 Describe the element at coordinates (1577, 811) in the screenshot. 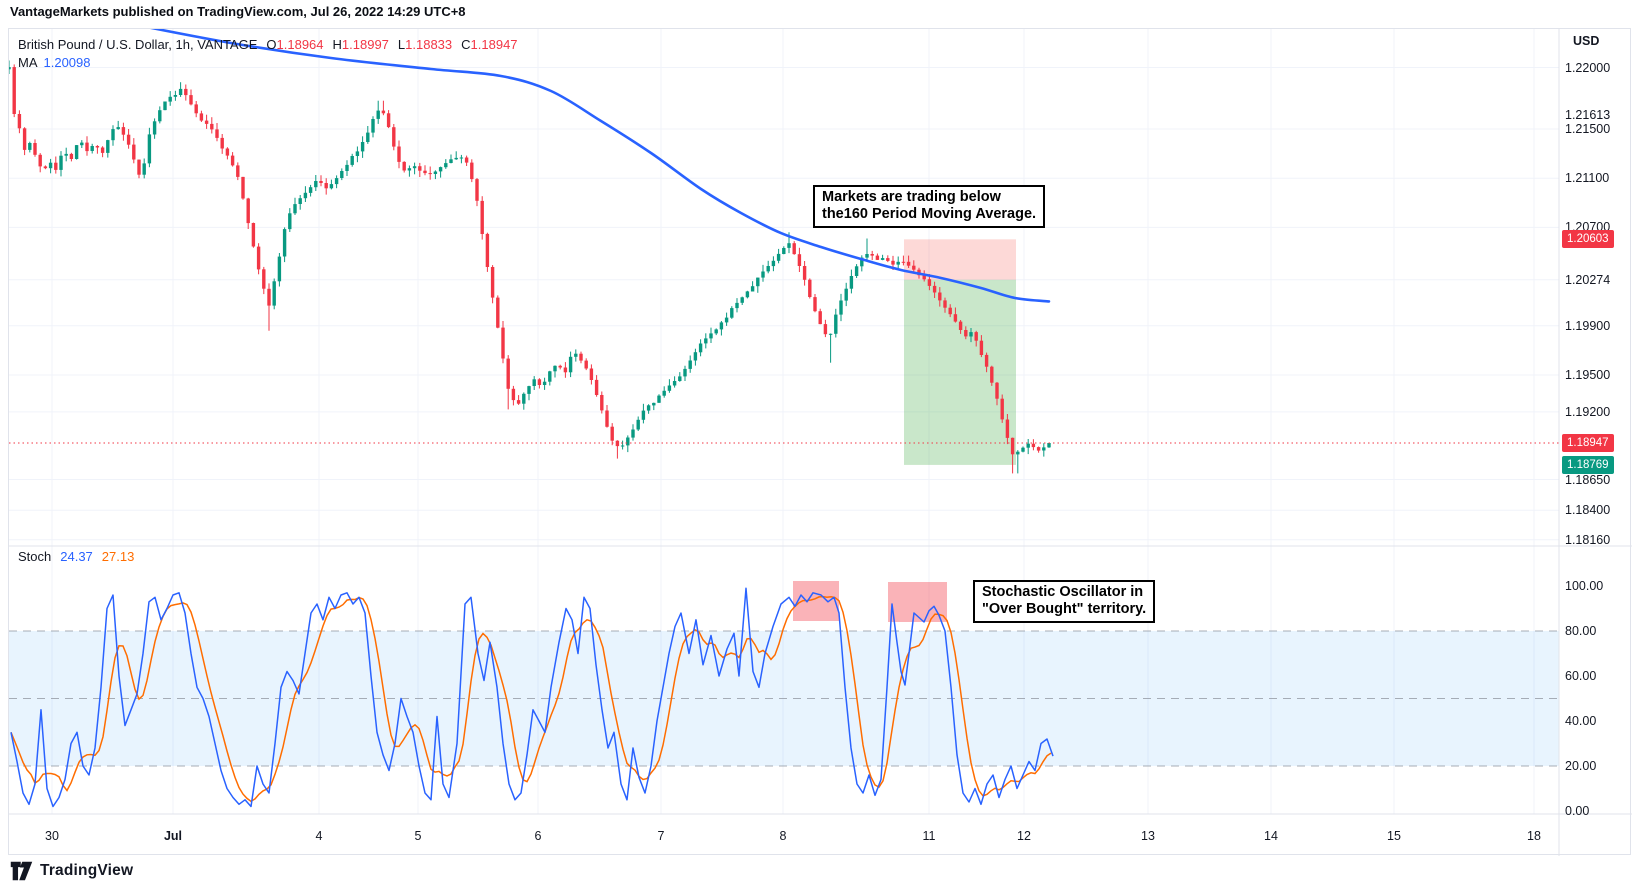

I see `stoch-tick-label: 0.00` at that location.